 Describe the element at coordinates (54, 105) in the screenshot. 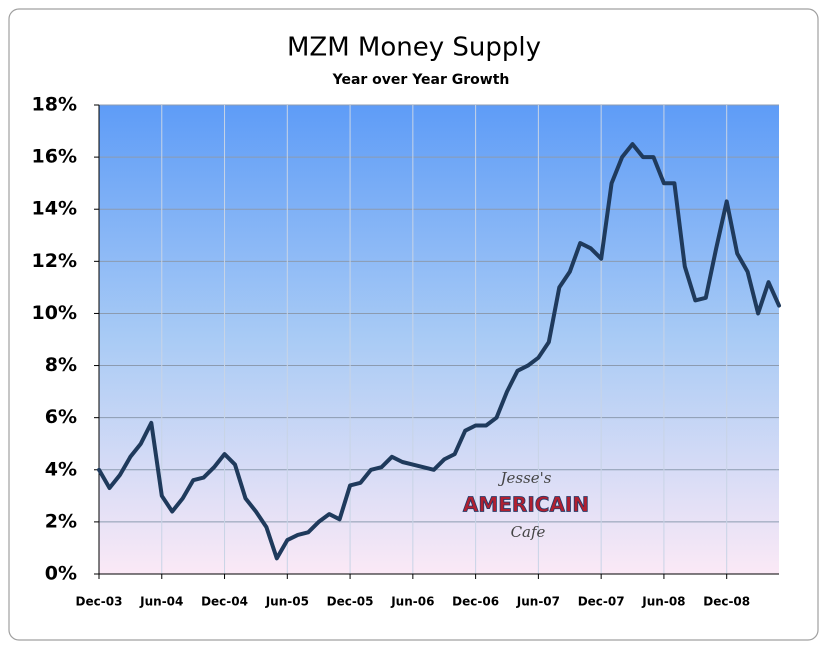

I see `y-tick-label: 18%` at that location.